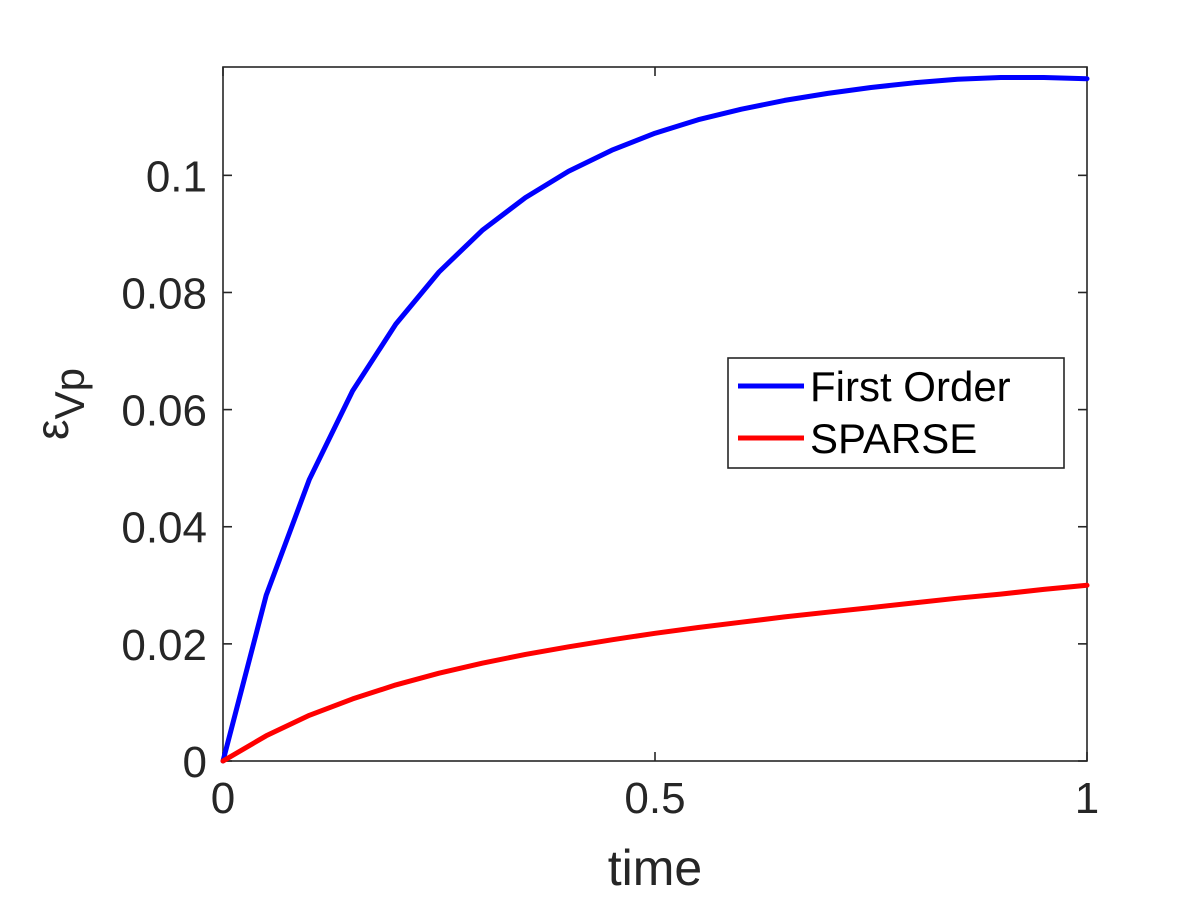 The image size is (1200, 900). I want to click on y-tick-label: 0.06, so click(164, 411).